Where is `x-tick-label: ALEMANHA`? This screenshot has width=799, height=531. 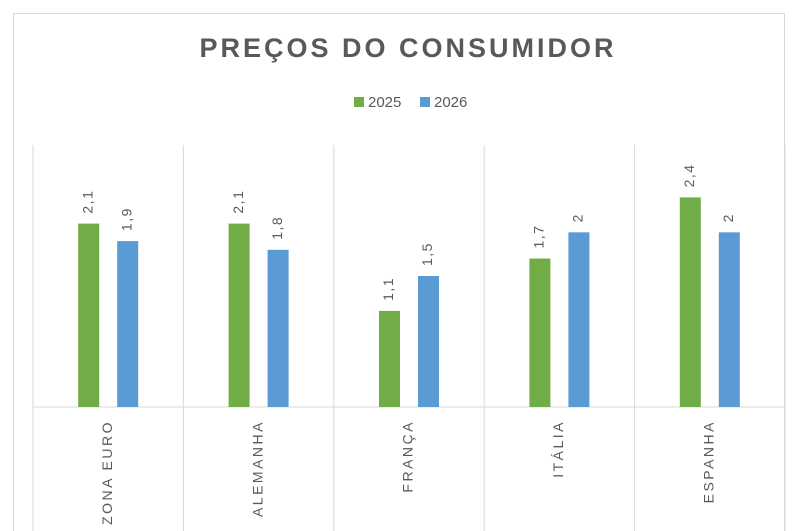 x-tick-label: ALEMANHA is located at coordinates (257, 468).